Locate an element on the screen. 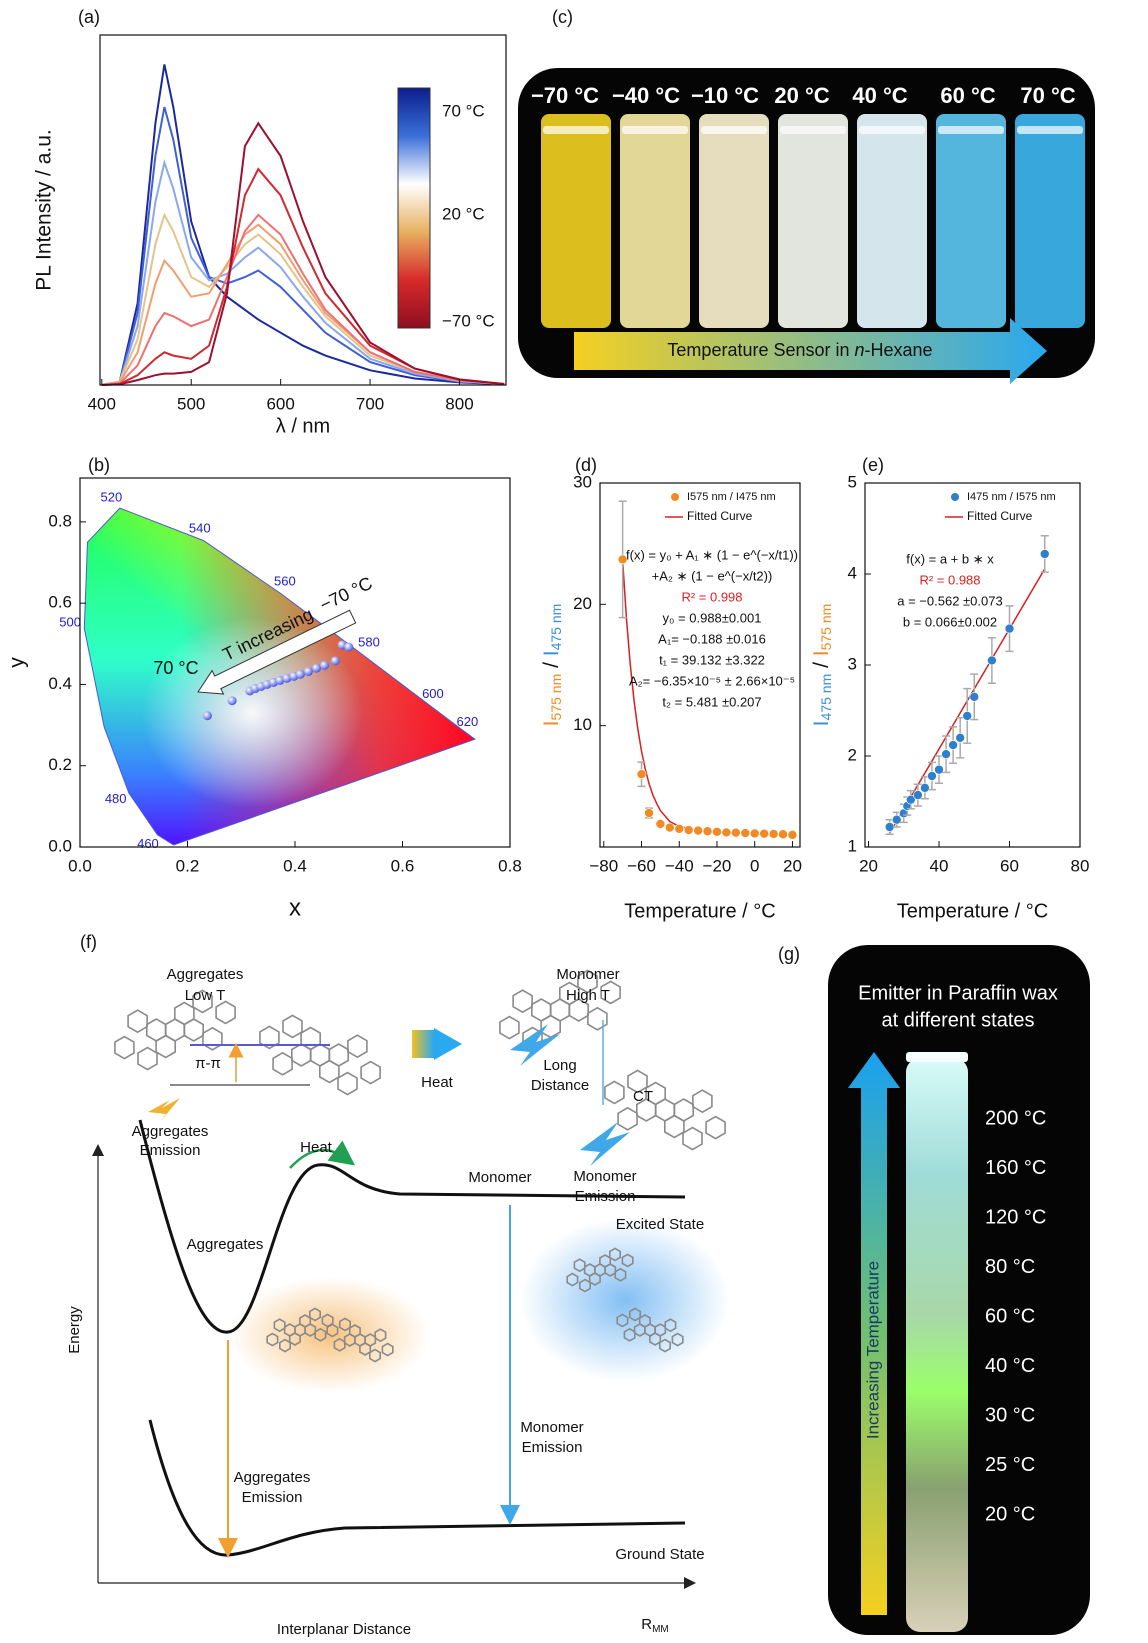 This screenshot has height=1643, width=1148. y-axis-label: PL Intensity / a.u. is located at coordinates (44, 209).